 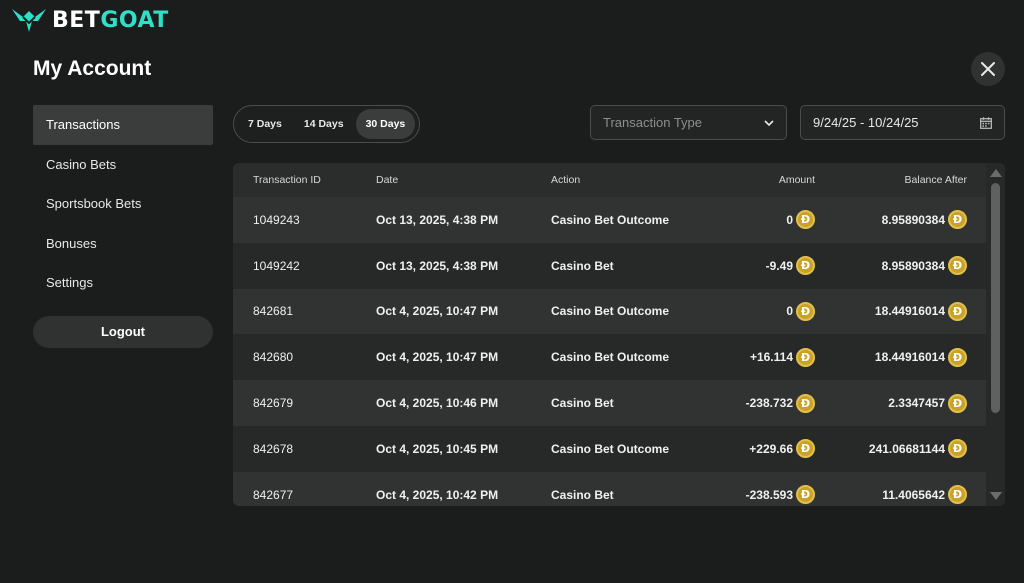 What do you see at coordinates (123, 125) in the screenshot?
I see `sidebar-item-transactions: Transactions` at bounding box center [123, 125].